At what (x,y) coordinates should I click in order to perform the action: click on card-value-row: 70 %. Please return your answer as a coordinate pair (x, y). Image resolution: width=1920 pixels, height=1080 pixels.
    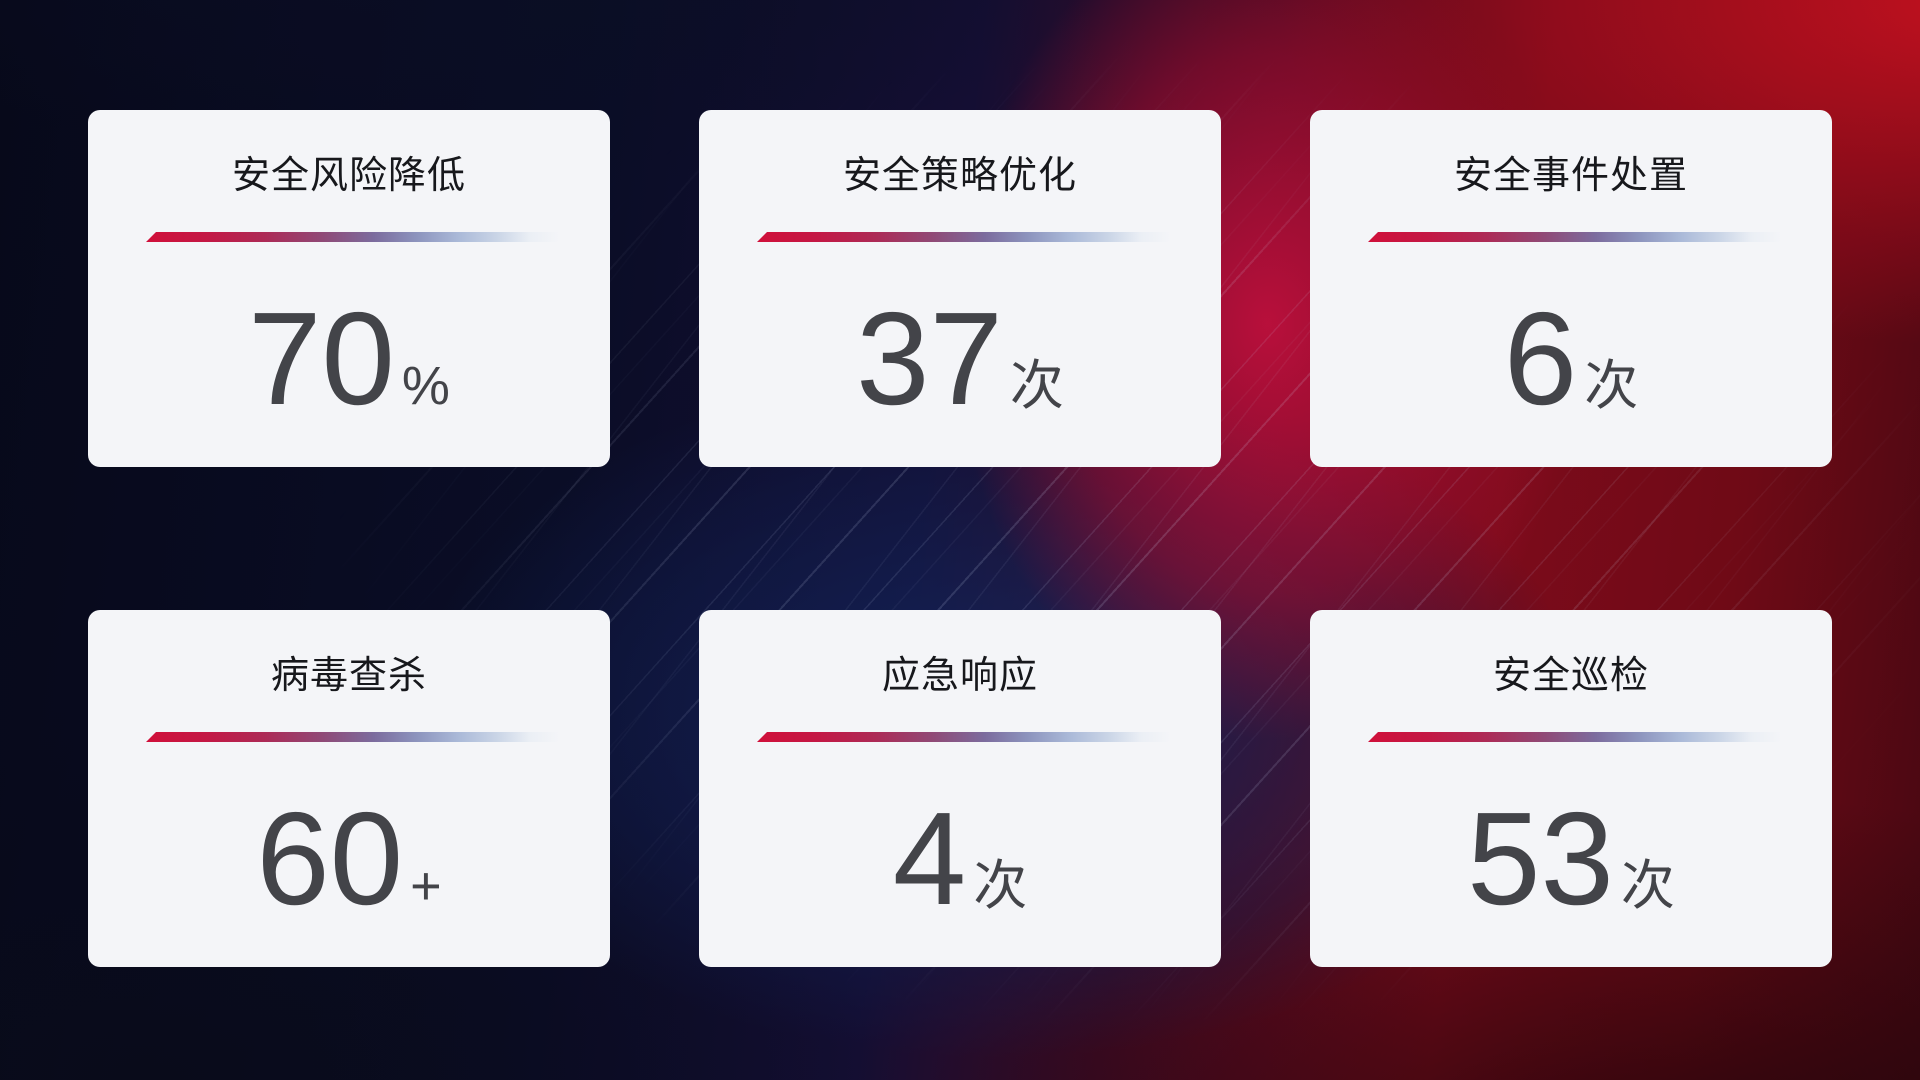
    Looking at the image, I should click on (349, 354).